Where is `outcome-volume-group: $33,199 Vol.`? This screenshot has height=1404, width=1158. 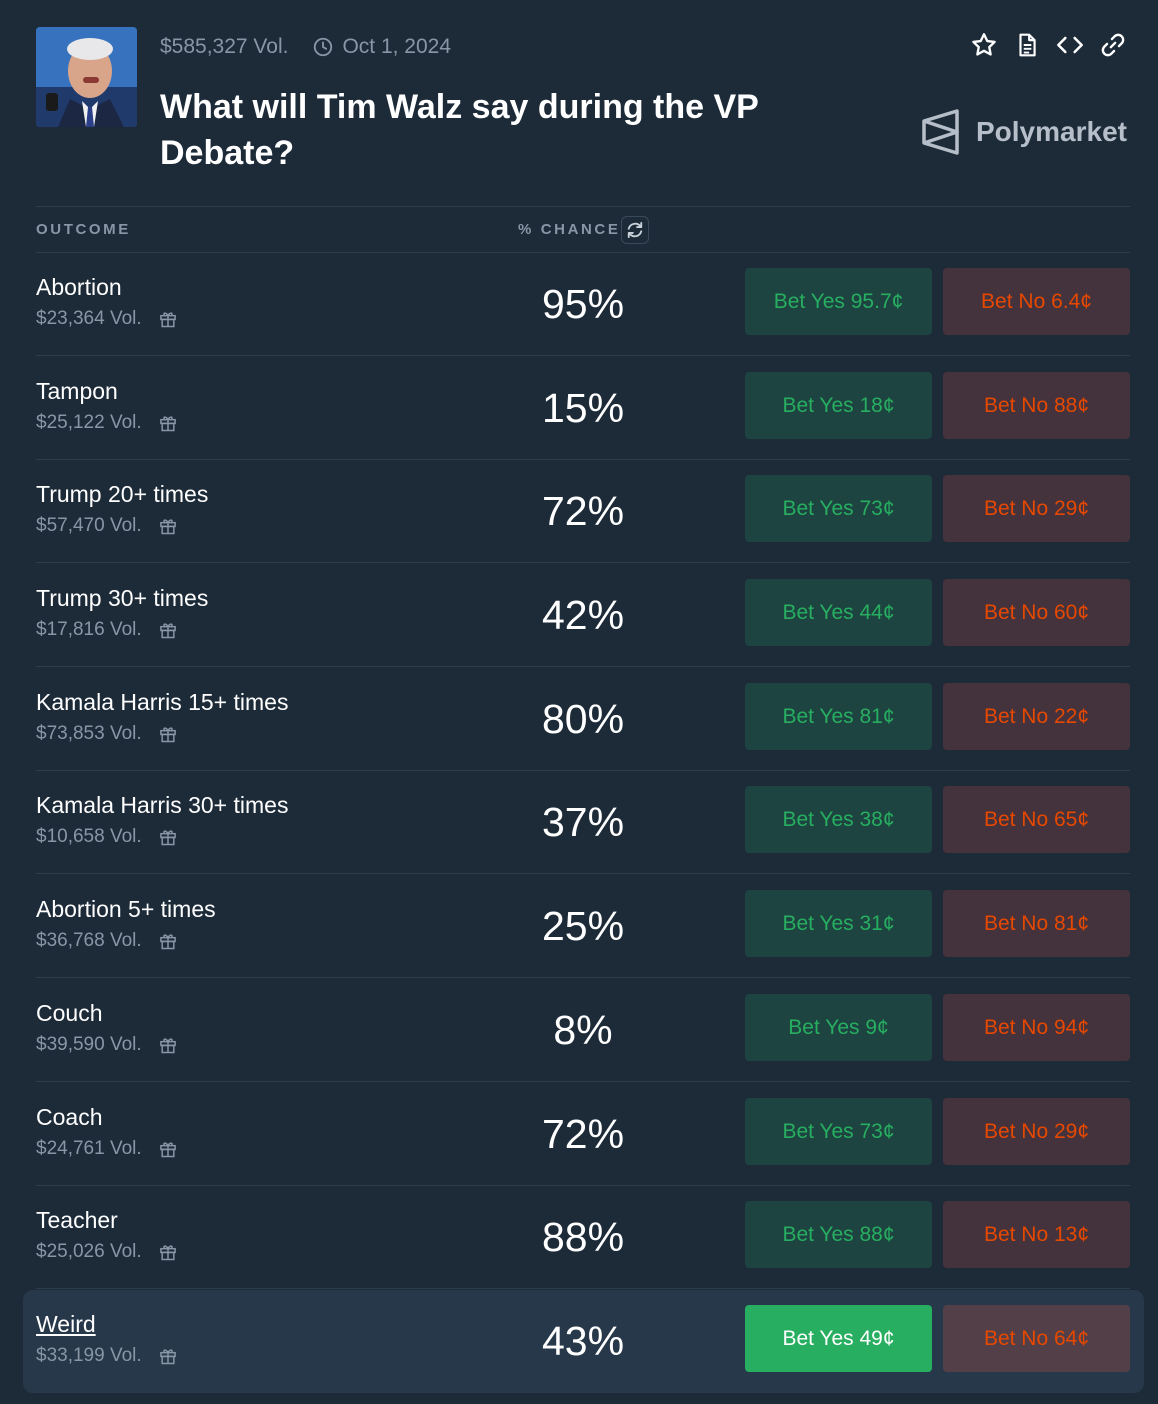 outcome-volume-group: $33,199 Vol. is located at coordinates (107, 1356).